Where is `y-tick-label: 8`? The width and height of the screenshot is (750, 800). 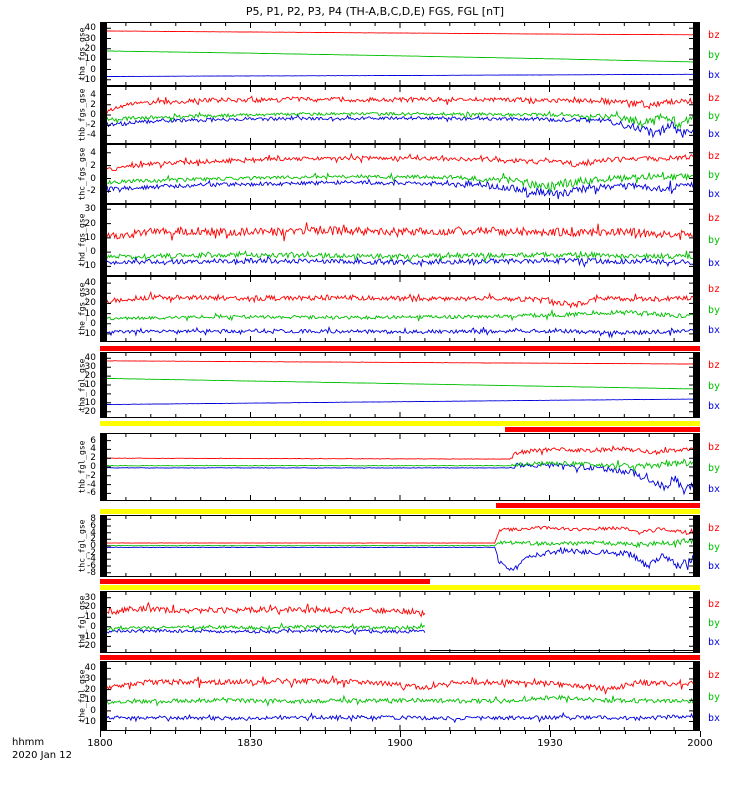
y-tick-label: 8 is located at coordinates (93, 519).